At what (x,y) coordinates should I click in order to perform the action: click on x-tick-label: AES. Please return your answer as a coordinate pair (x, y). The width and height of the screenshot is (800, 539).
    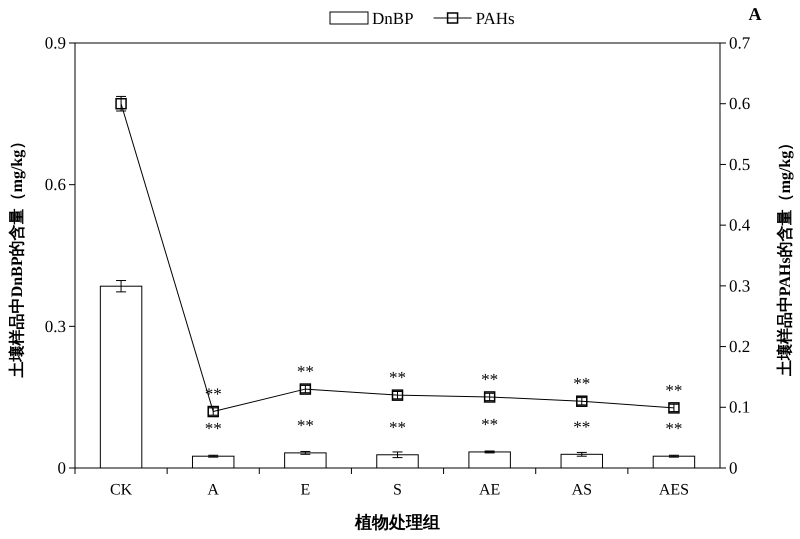
    Looking at the image, I should click on (674, 490).